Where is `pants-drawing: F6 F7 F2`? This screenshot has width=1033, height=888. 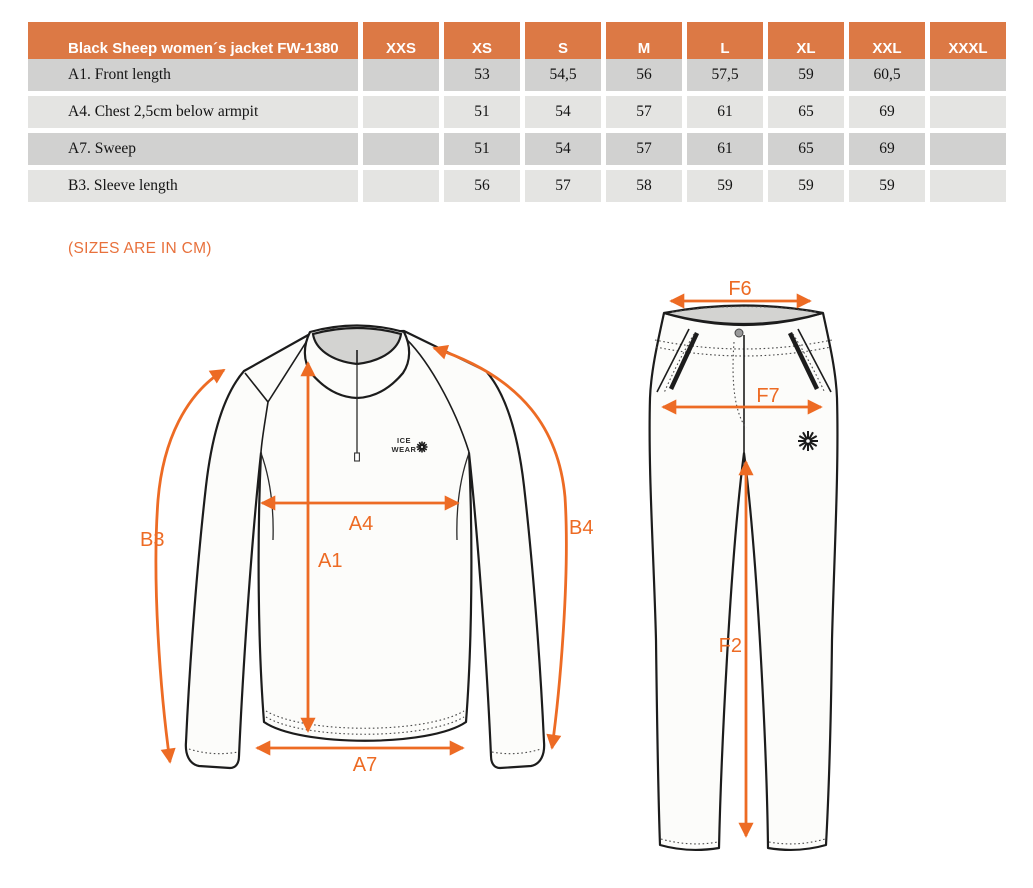 pants-drawing: F6 F7 F2 is located at coordinates (743, 565).